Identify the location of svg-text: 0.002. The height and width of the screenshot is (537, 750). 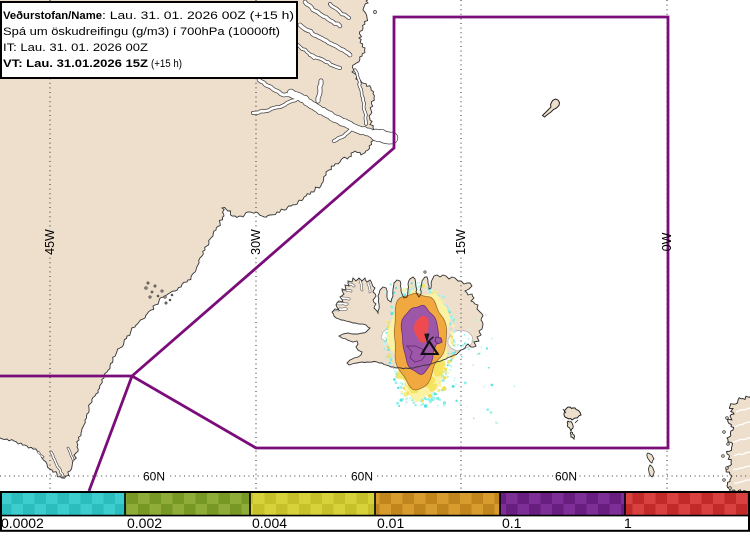
(144, 523).